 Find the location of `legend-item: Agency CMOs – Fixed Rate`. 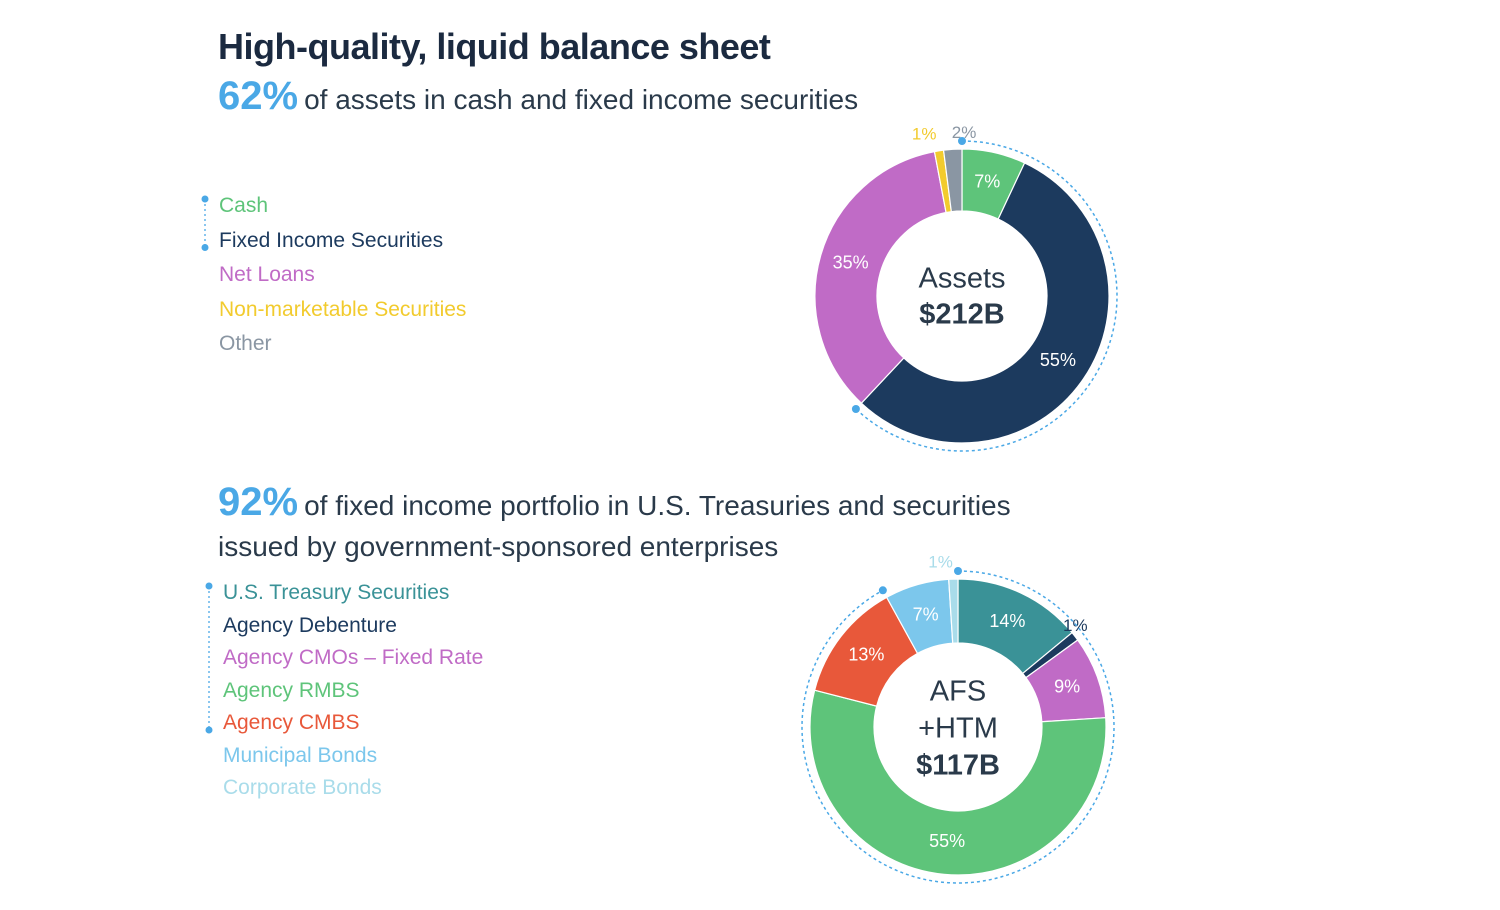

legend-item: Agency CMOs – Fixed Rate is located at coordinates (353, 657).